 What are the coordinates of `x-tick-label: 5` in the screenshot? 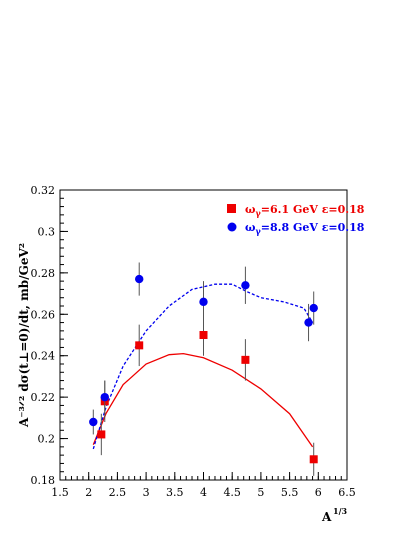 It's located at (260, 492).